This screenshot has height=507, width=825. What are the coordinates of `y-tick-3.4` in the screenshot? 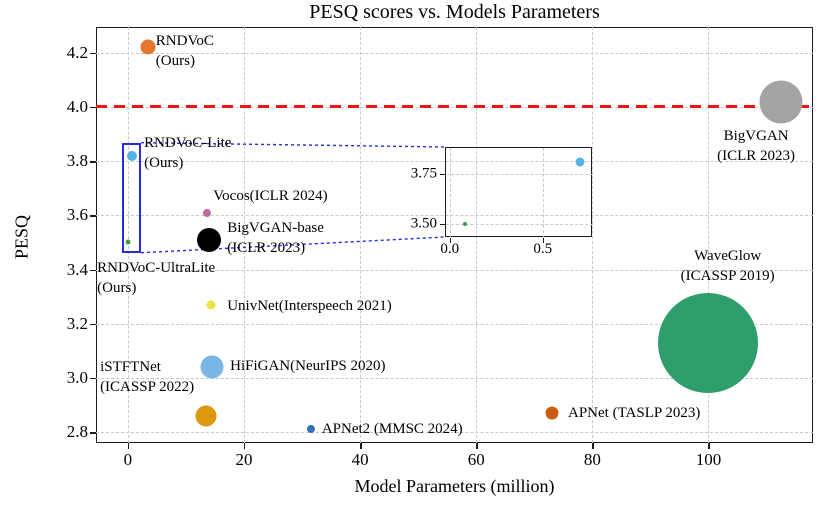 It's located at (93, 270).